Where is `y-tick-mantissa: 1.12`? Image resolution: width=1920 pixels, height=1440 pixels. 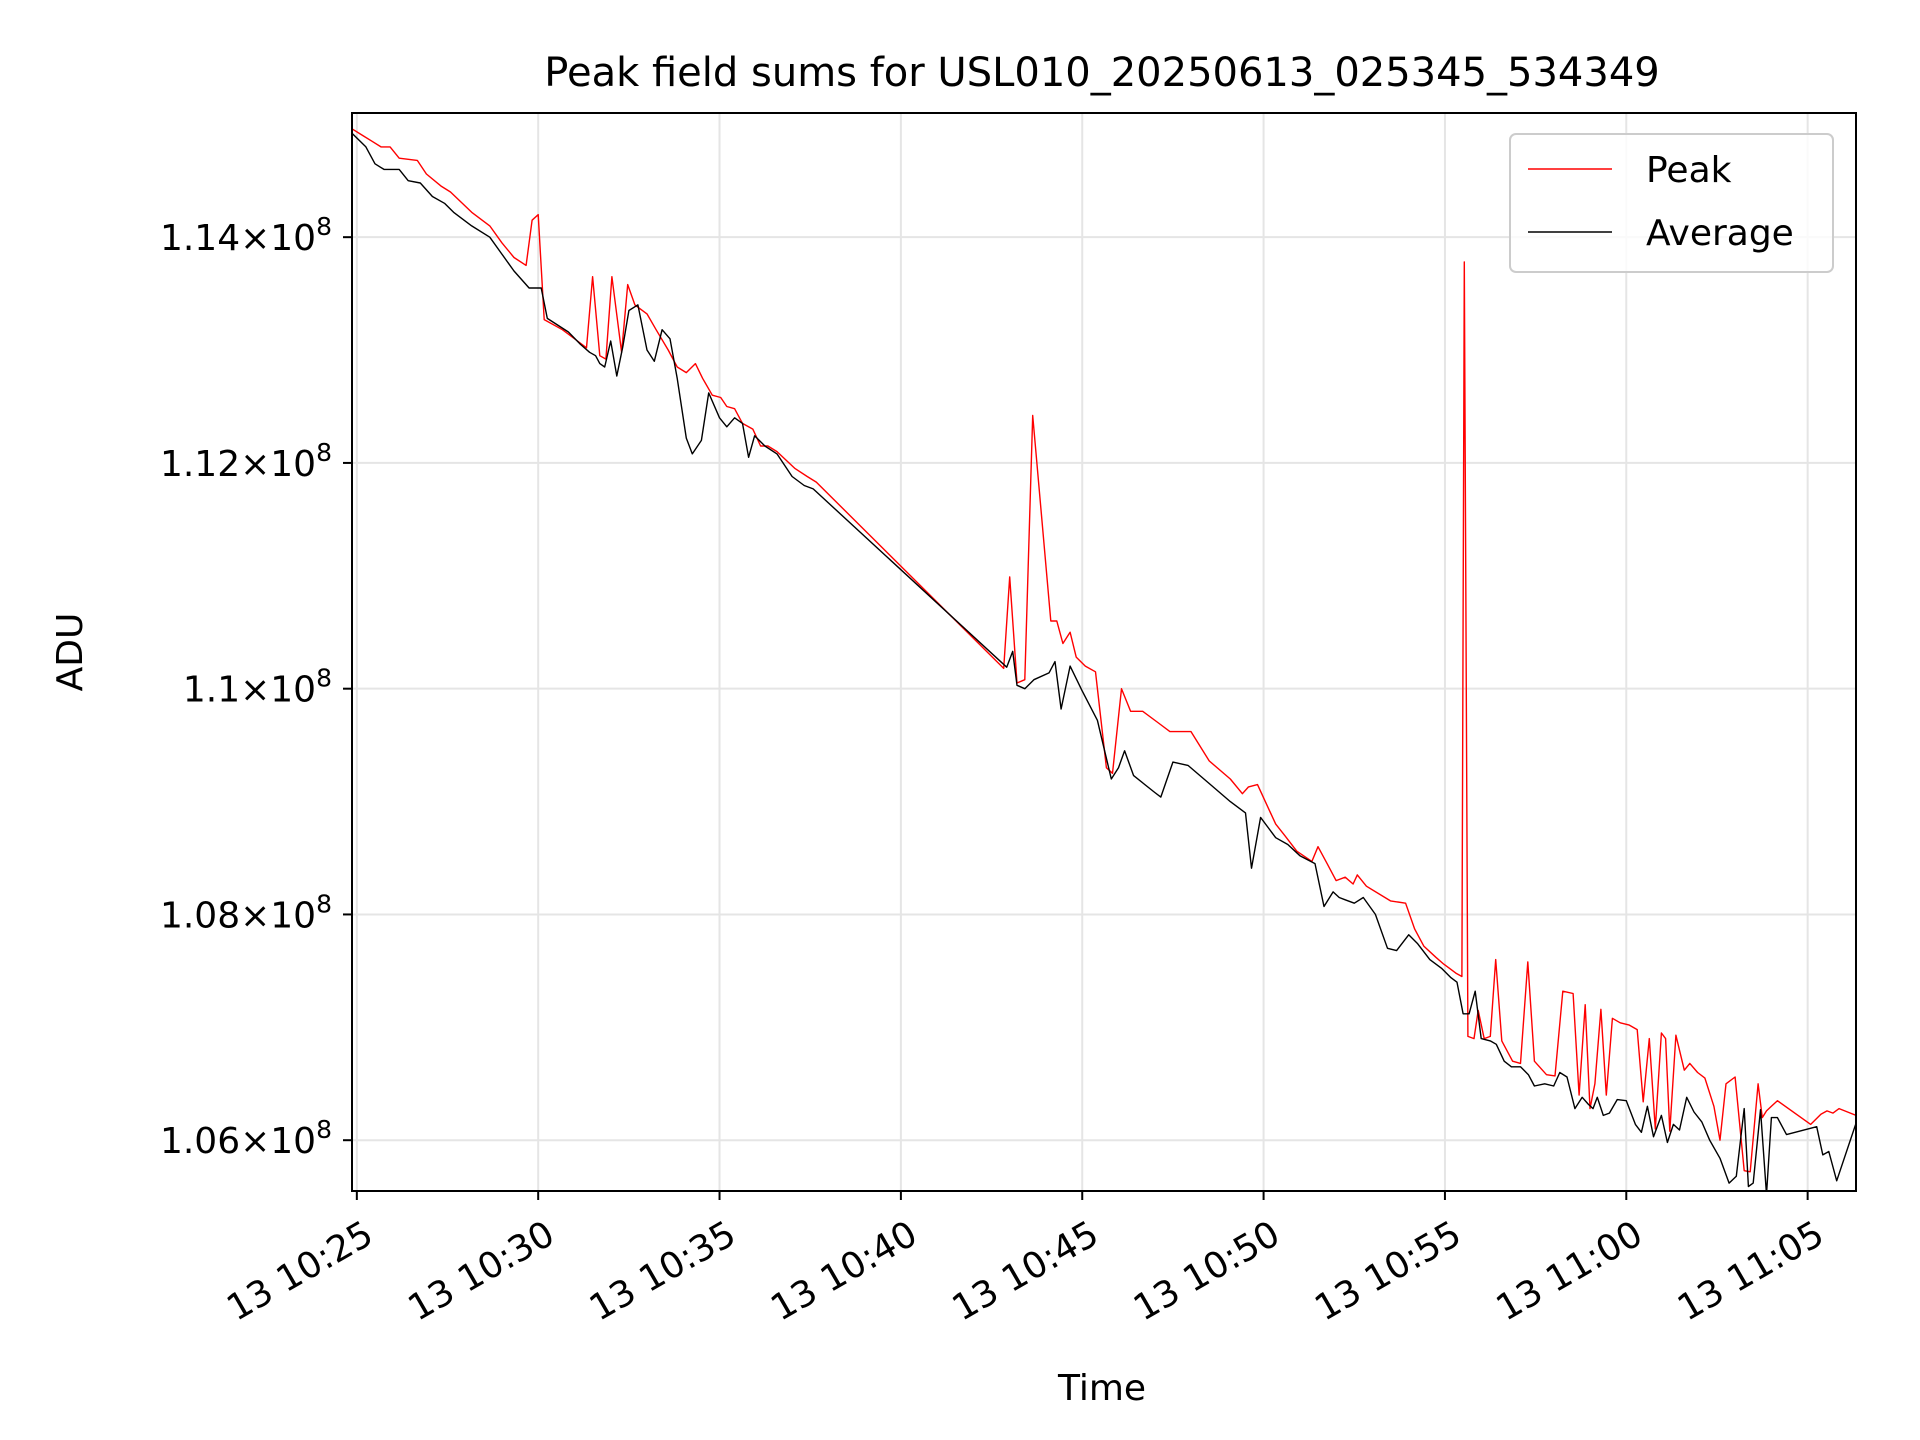 y-tick-mantissa: 1.12 is located at coordinates (200, 464).